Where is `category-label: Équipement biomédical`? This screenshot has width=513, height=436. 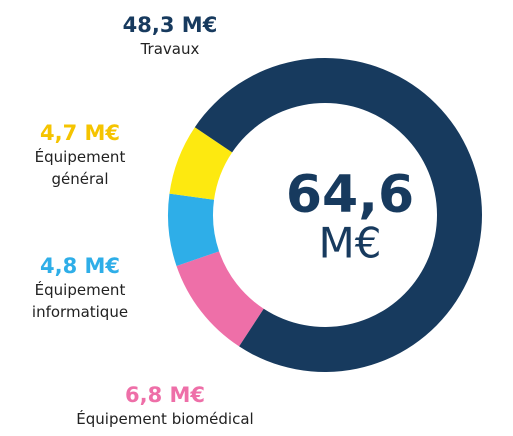 category-label: Équipement biomédical is located at coordinates (165, 419).